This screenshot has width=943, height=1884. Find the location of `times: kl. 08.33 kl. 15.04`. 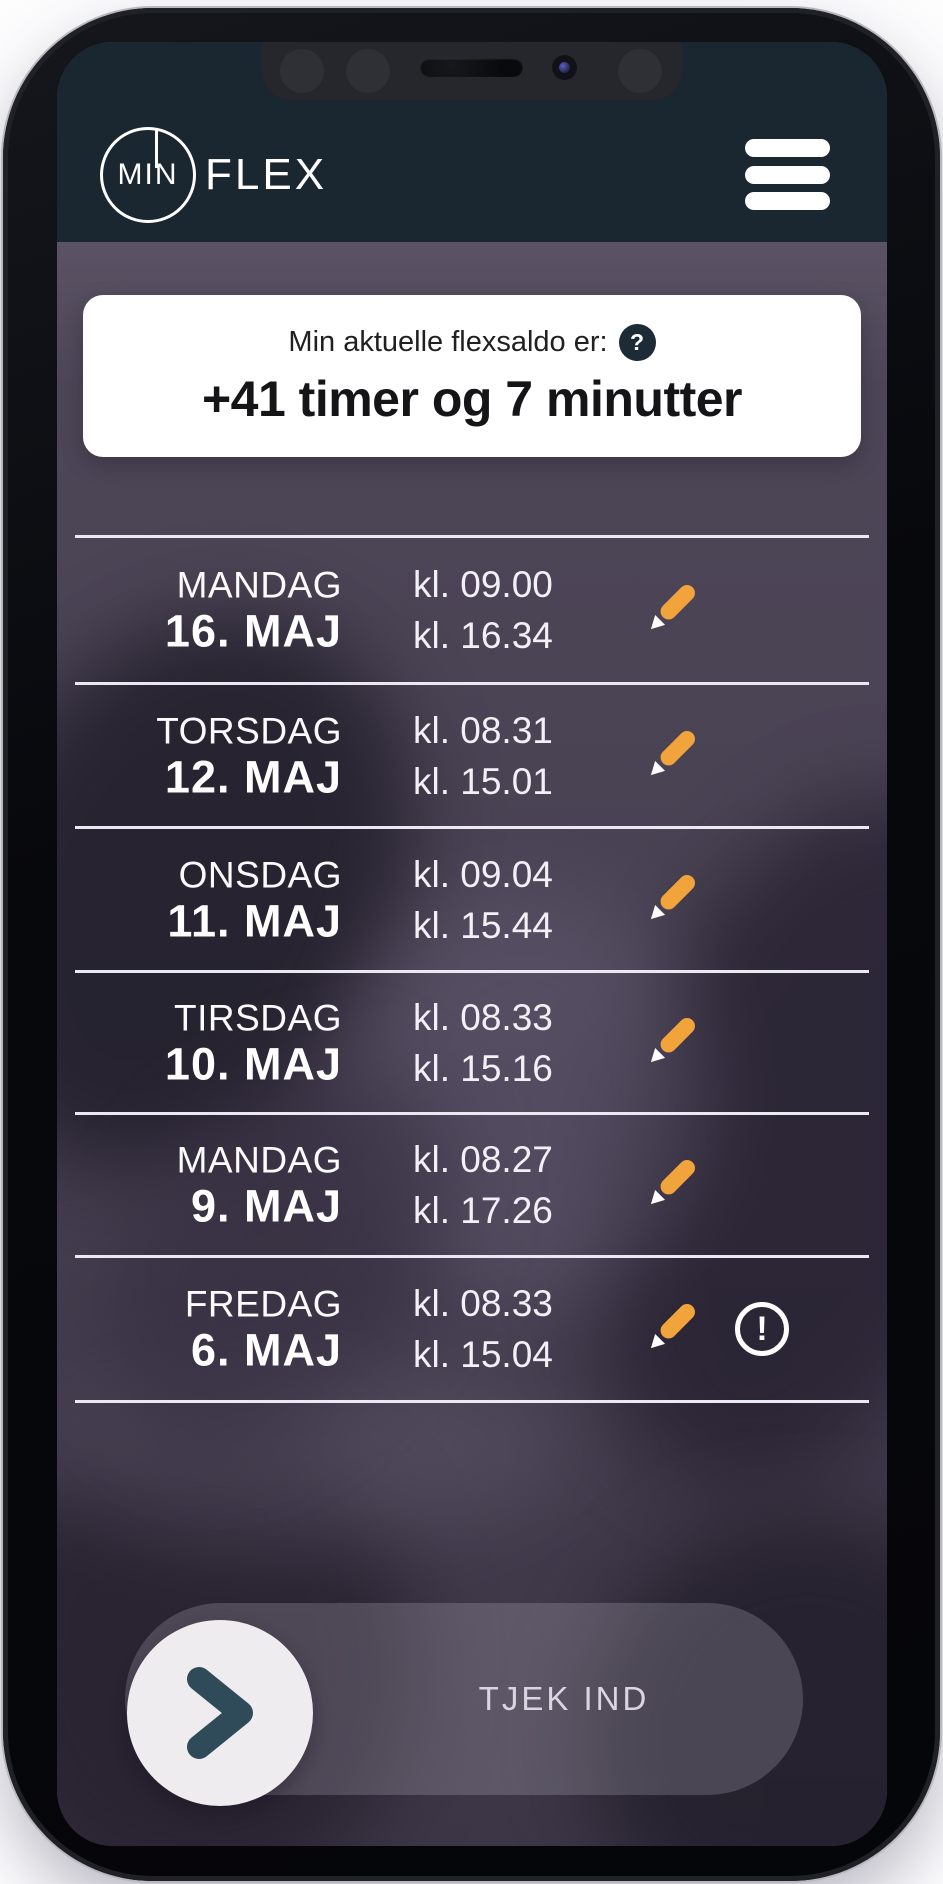

times: kl. 08.33 kl. 15.04 is located at coordinates (483, 1329).